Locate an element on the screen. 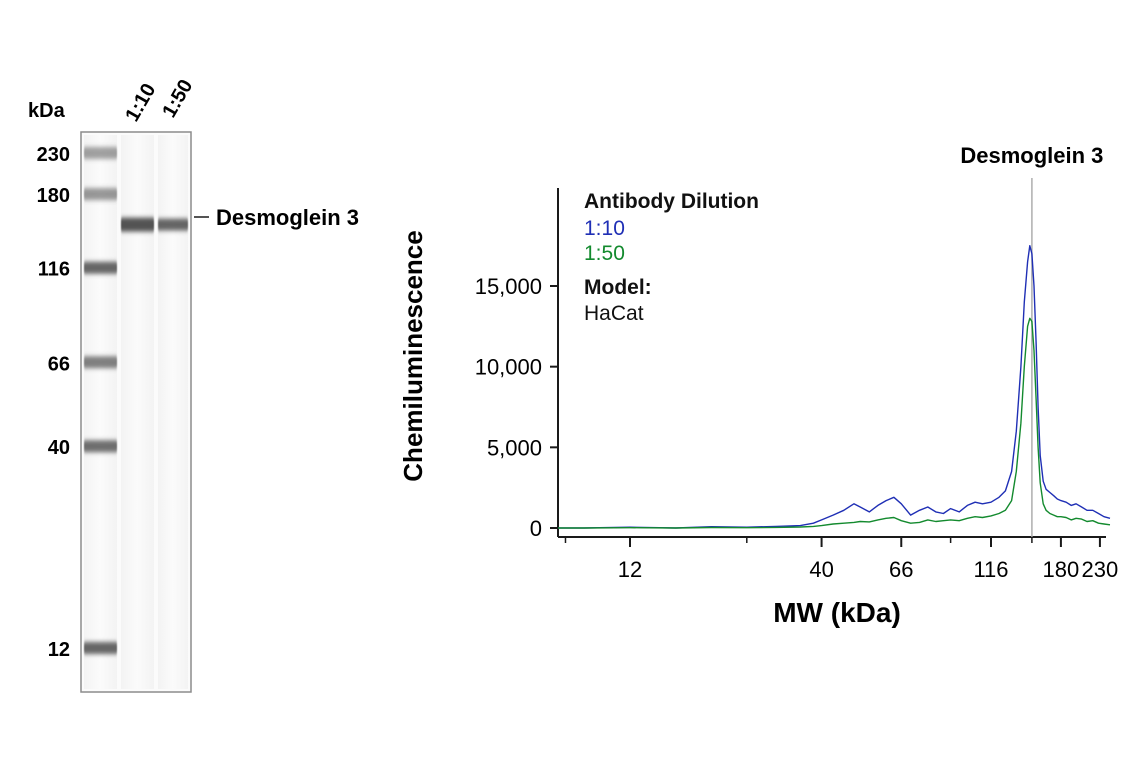 The image size is (1141, 768). marker-lane is located at coordinates (100, 412).